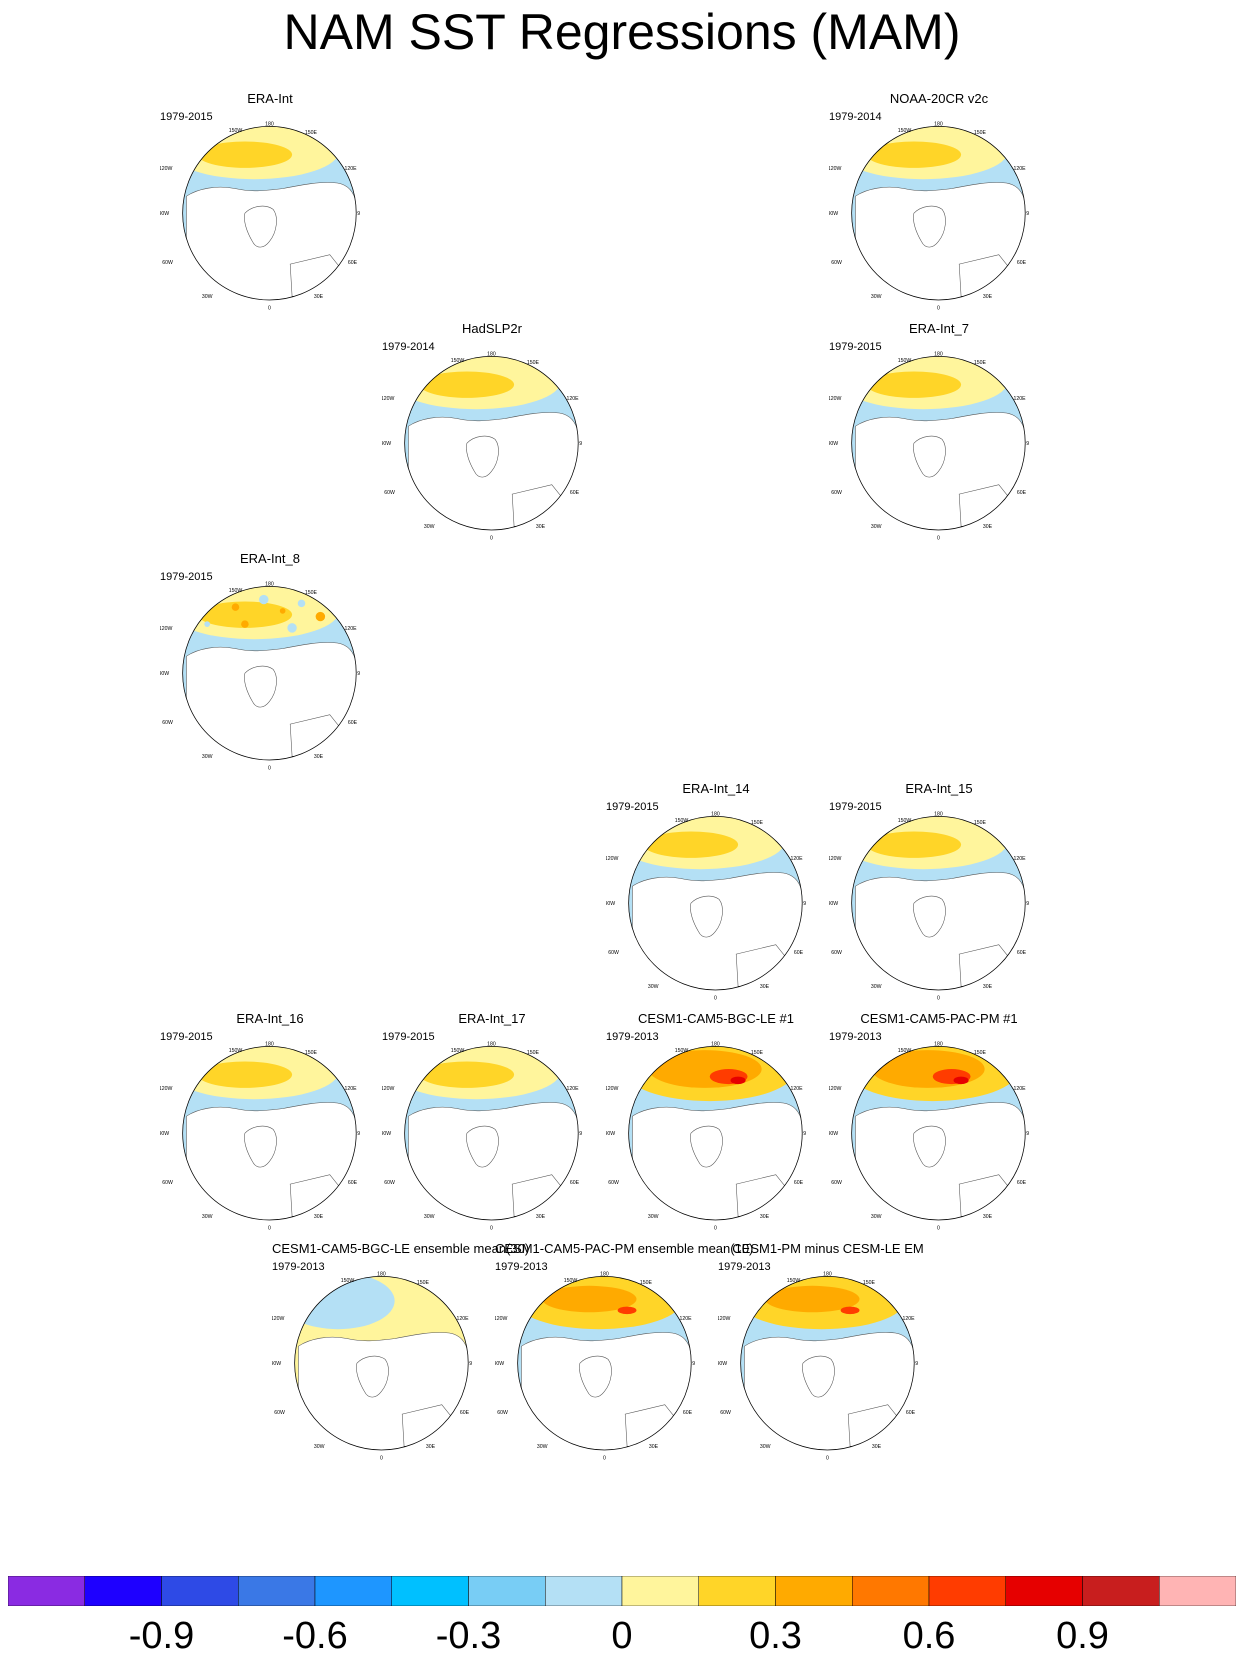  I want to click on colorbar-tick-label: -0.3, so click(468, 1636).